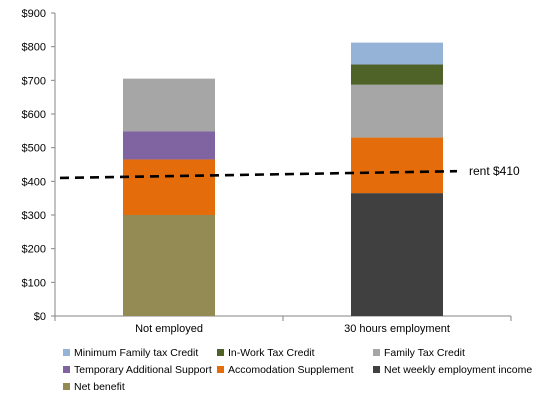 This screenshot has height=403, width=550. I want to click on legend-item: Minimum Family tax Credit, so click(130, 353).